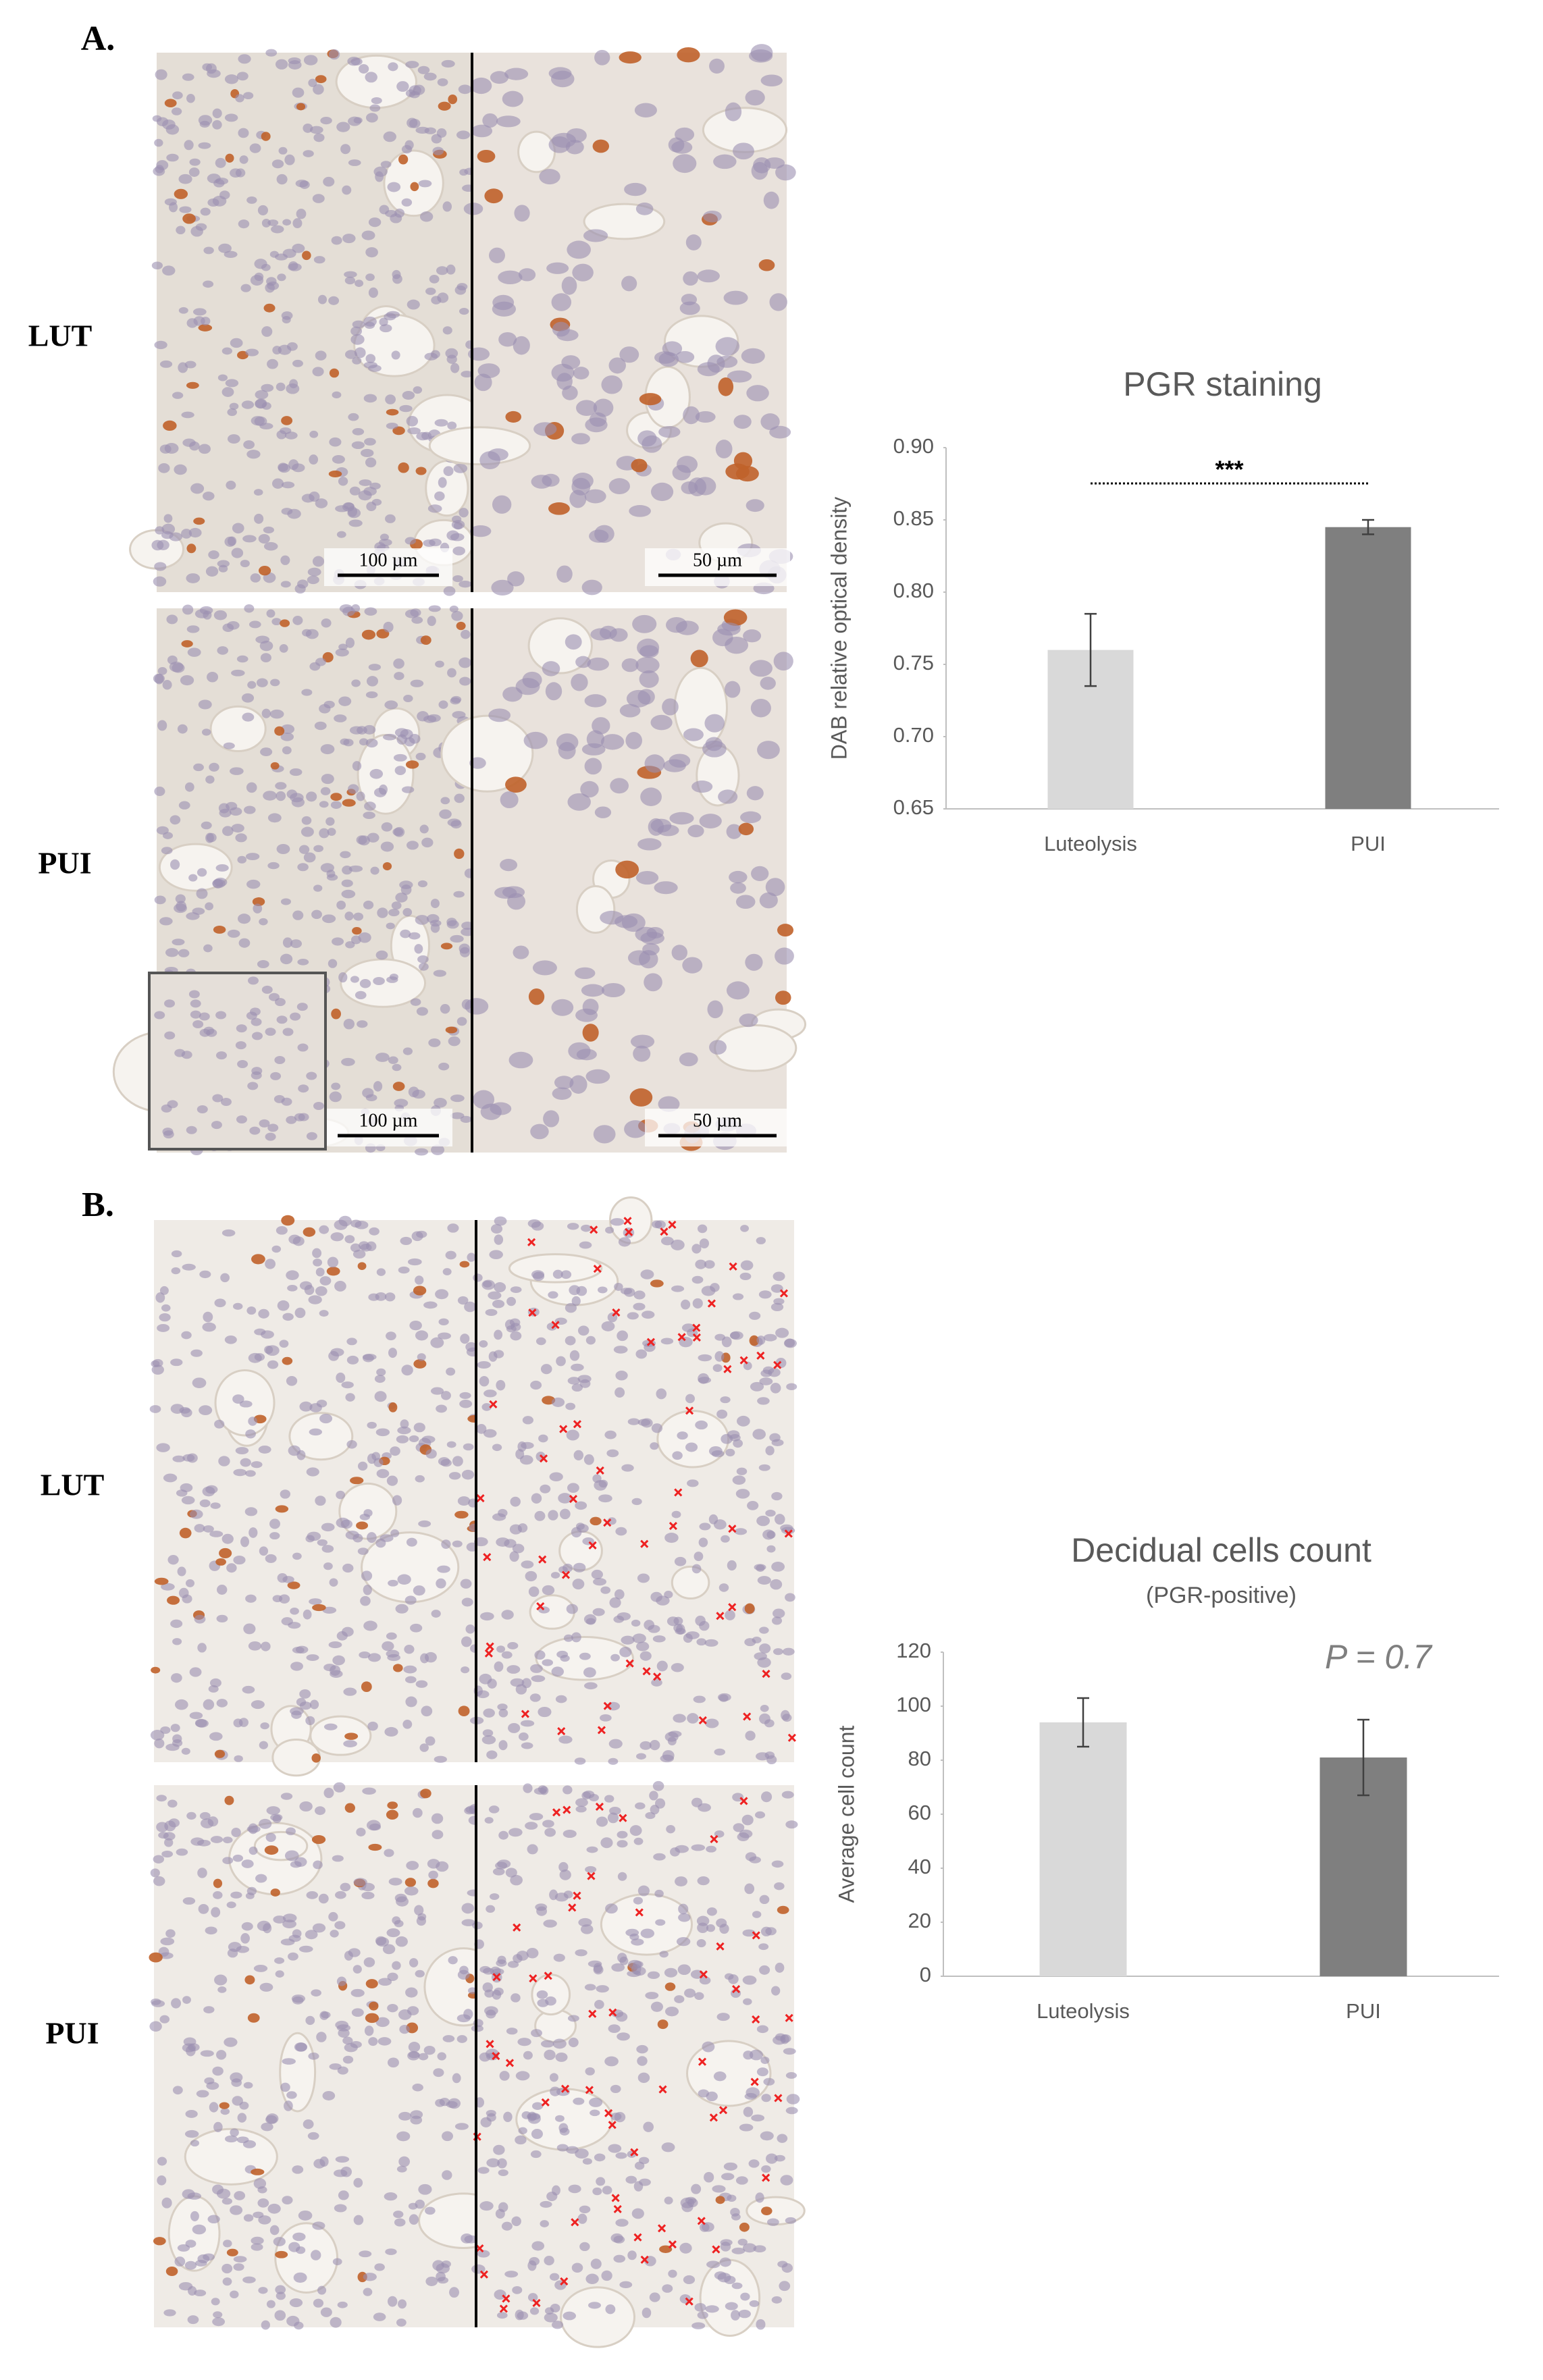 The height and width of the screenshot is (2380, 1543). Describe the element at coordinates (560, 646) in the screenshot. I see `vessel` at that location.